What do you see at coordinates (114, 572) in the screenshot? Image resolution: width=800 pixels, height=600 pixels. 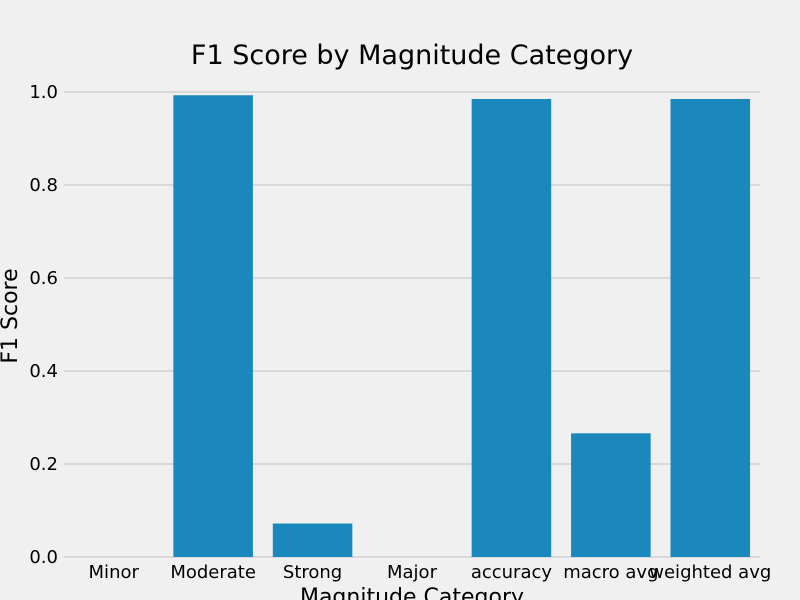 I see `x-tick-label: Minor` at bounding box center [114, 572].